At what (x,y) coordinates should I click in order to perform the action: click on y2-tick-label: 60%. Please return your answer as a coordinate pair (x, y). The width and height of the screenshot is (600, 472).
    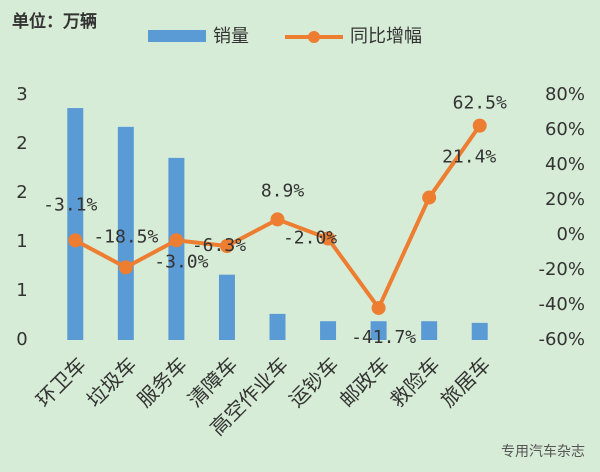
    Looking at the image, I should click on (565, 129).